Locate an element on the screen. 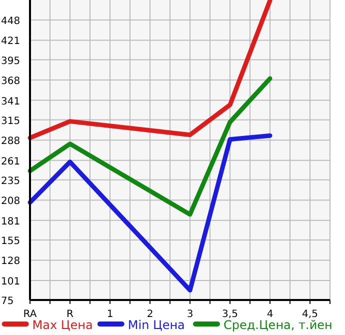  y-tick-label: 235 is located at coordinates (10, 181).